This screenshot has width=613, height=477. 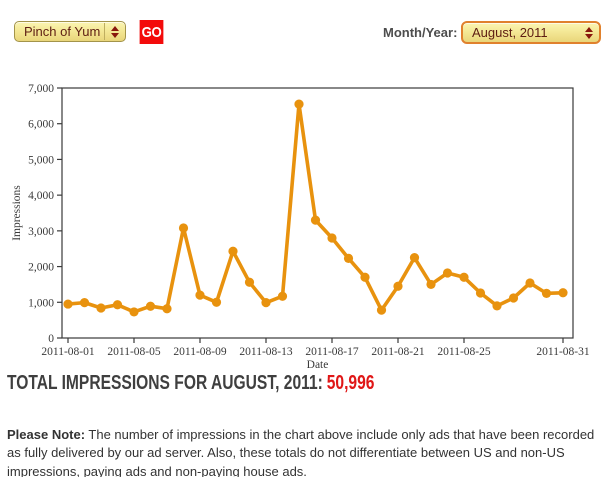 What do you see at coordinates (420, 32) in the screenshot?
I see `month-year-label: Month/Year:` at bounding box center [420, 32].